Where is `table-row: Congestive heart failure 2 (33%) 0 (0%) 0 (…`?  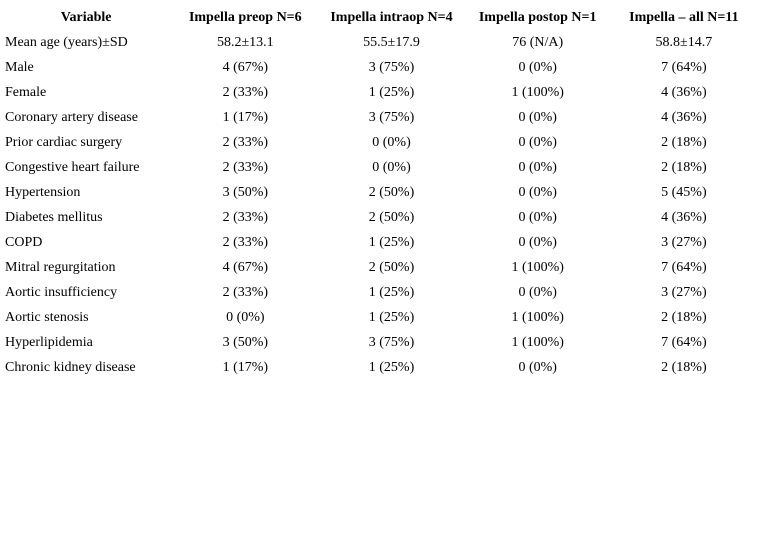
table-row: Congestive heart failure 2 (33%) 0 (0%) 0 (… is located at coordinates (378, 167).